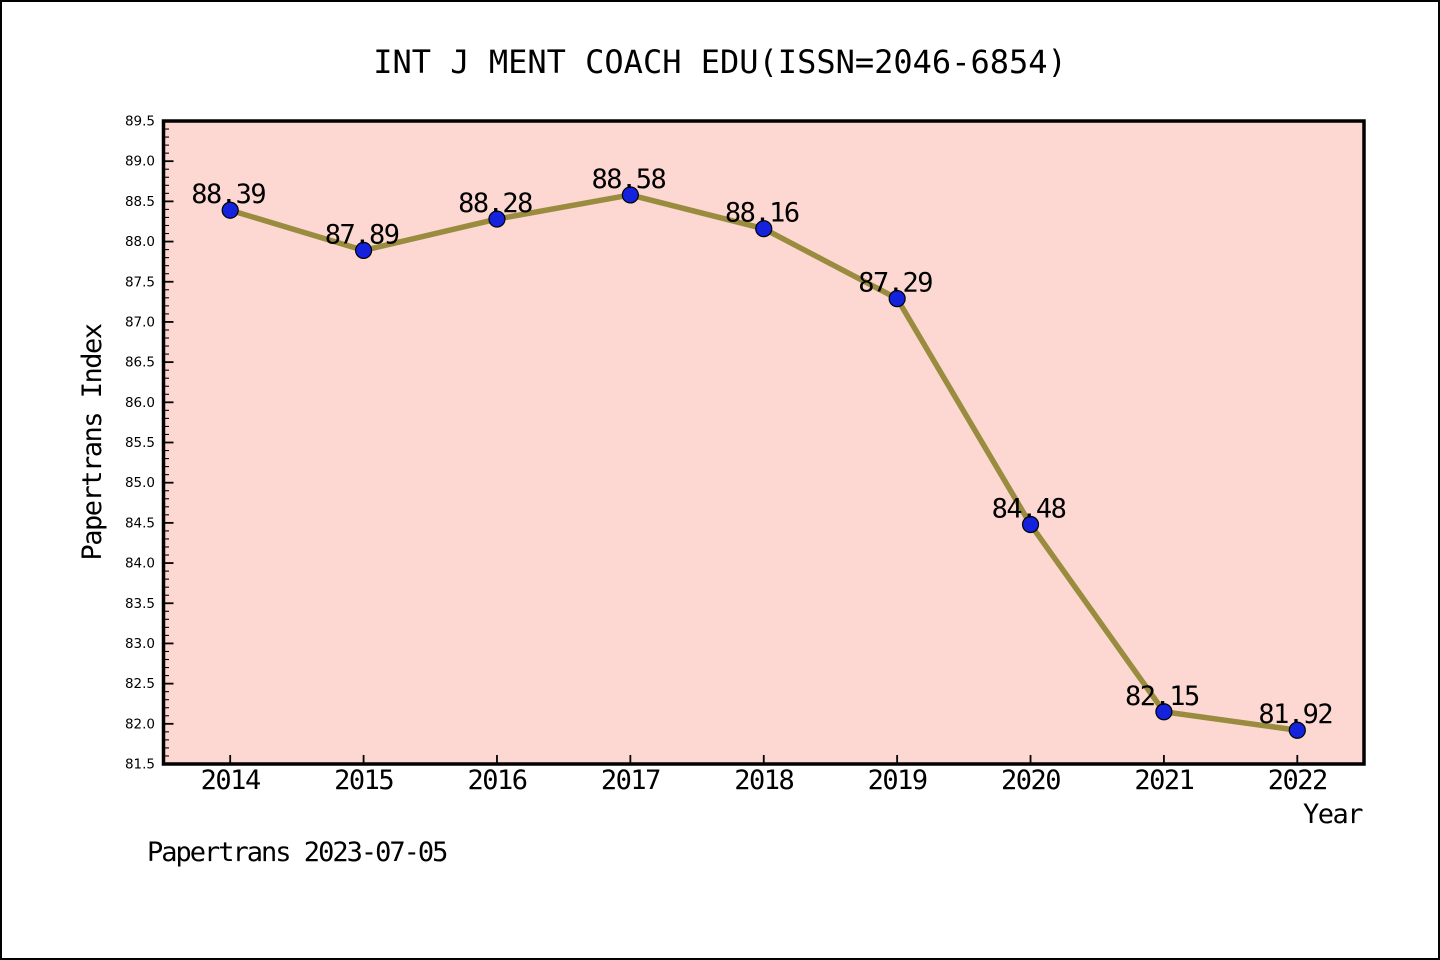 The height and width of the screenshot is (960, 1440). Describe the element at coordinates (140, 363) in the screenshot. I see `y-tick-label: 86.5` at that location.